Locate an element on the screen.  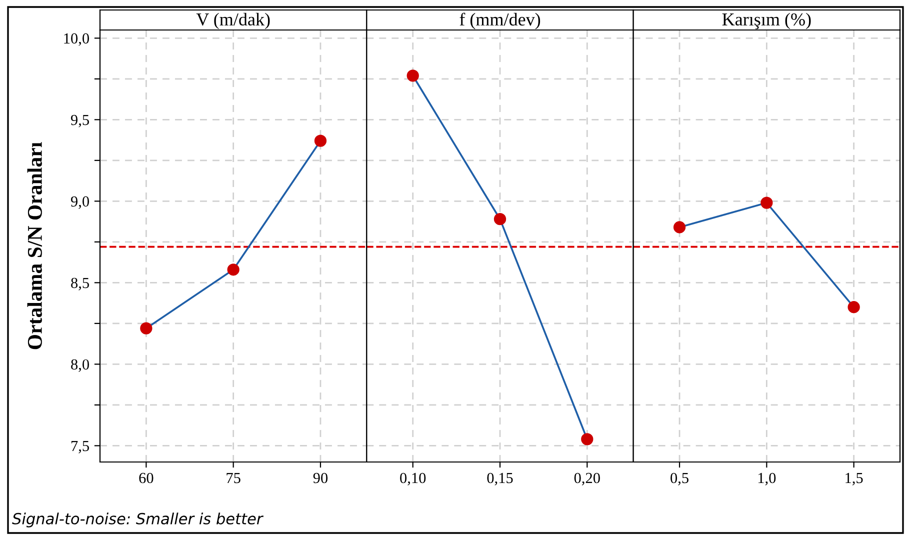
x-tick-label: 0,5 is located at coordinates (679, 479).